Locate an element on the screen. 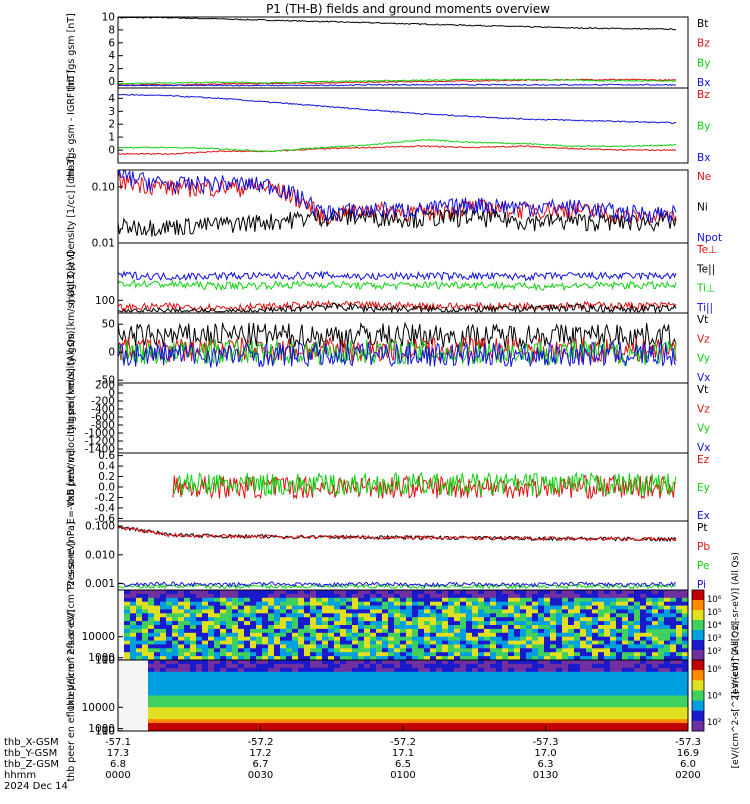  series-line-Pi is located at coordinates (397, 584).